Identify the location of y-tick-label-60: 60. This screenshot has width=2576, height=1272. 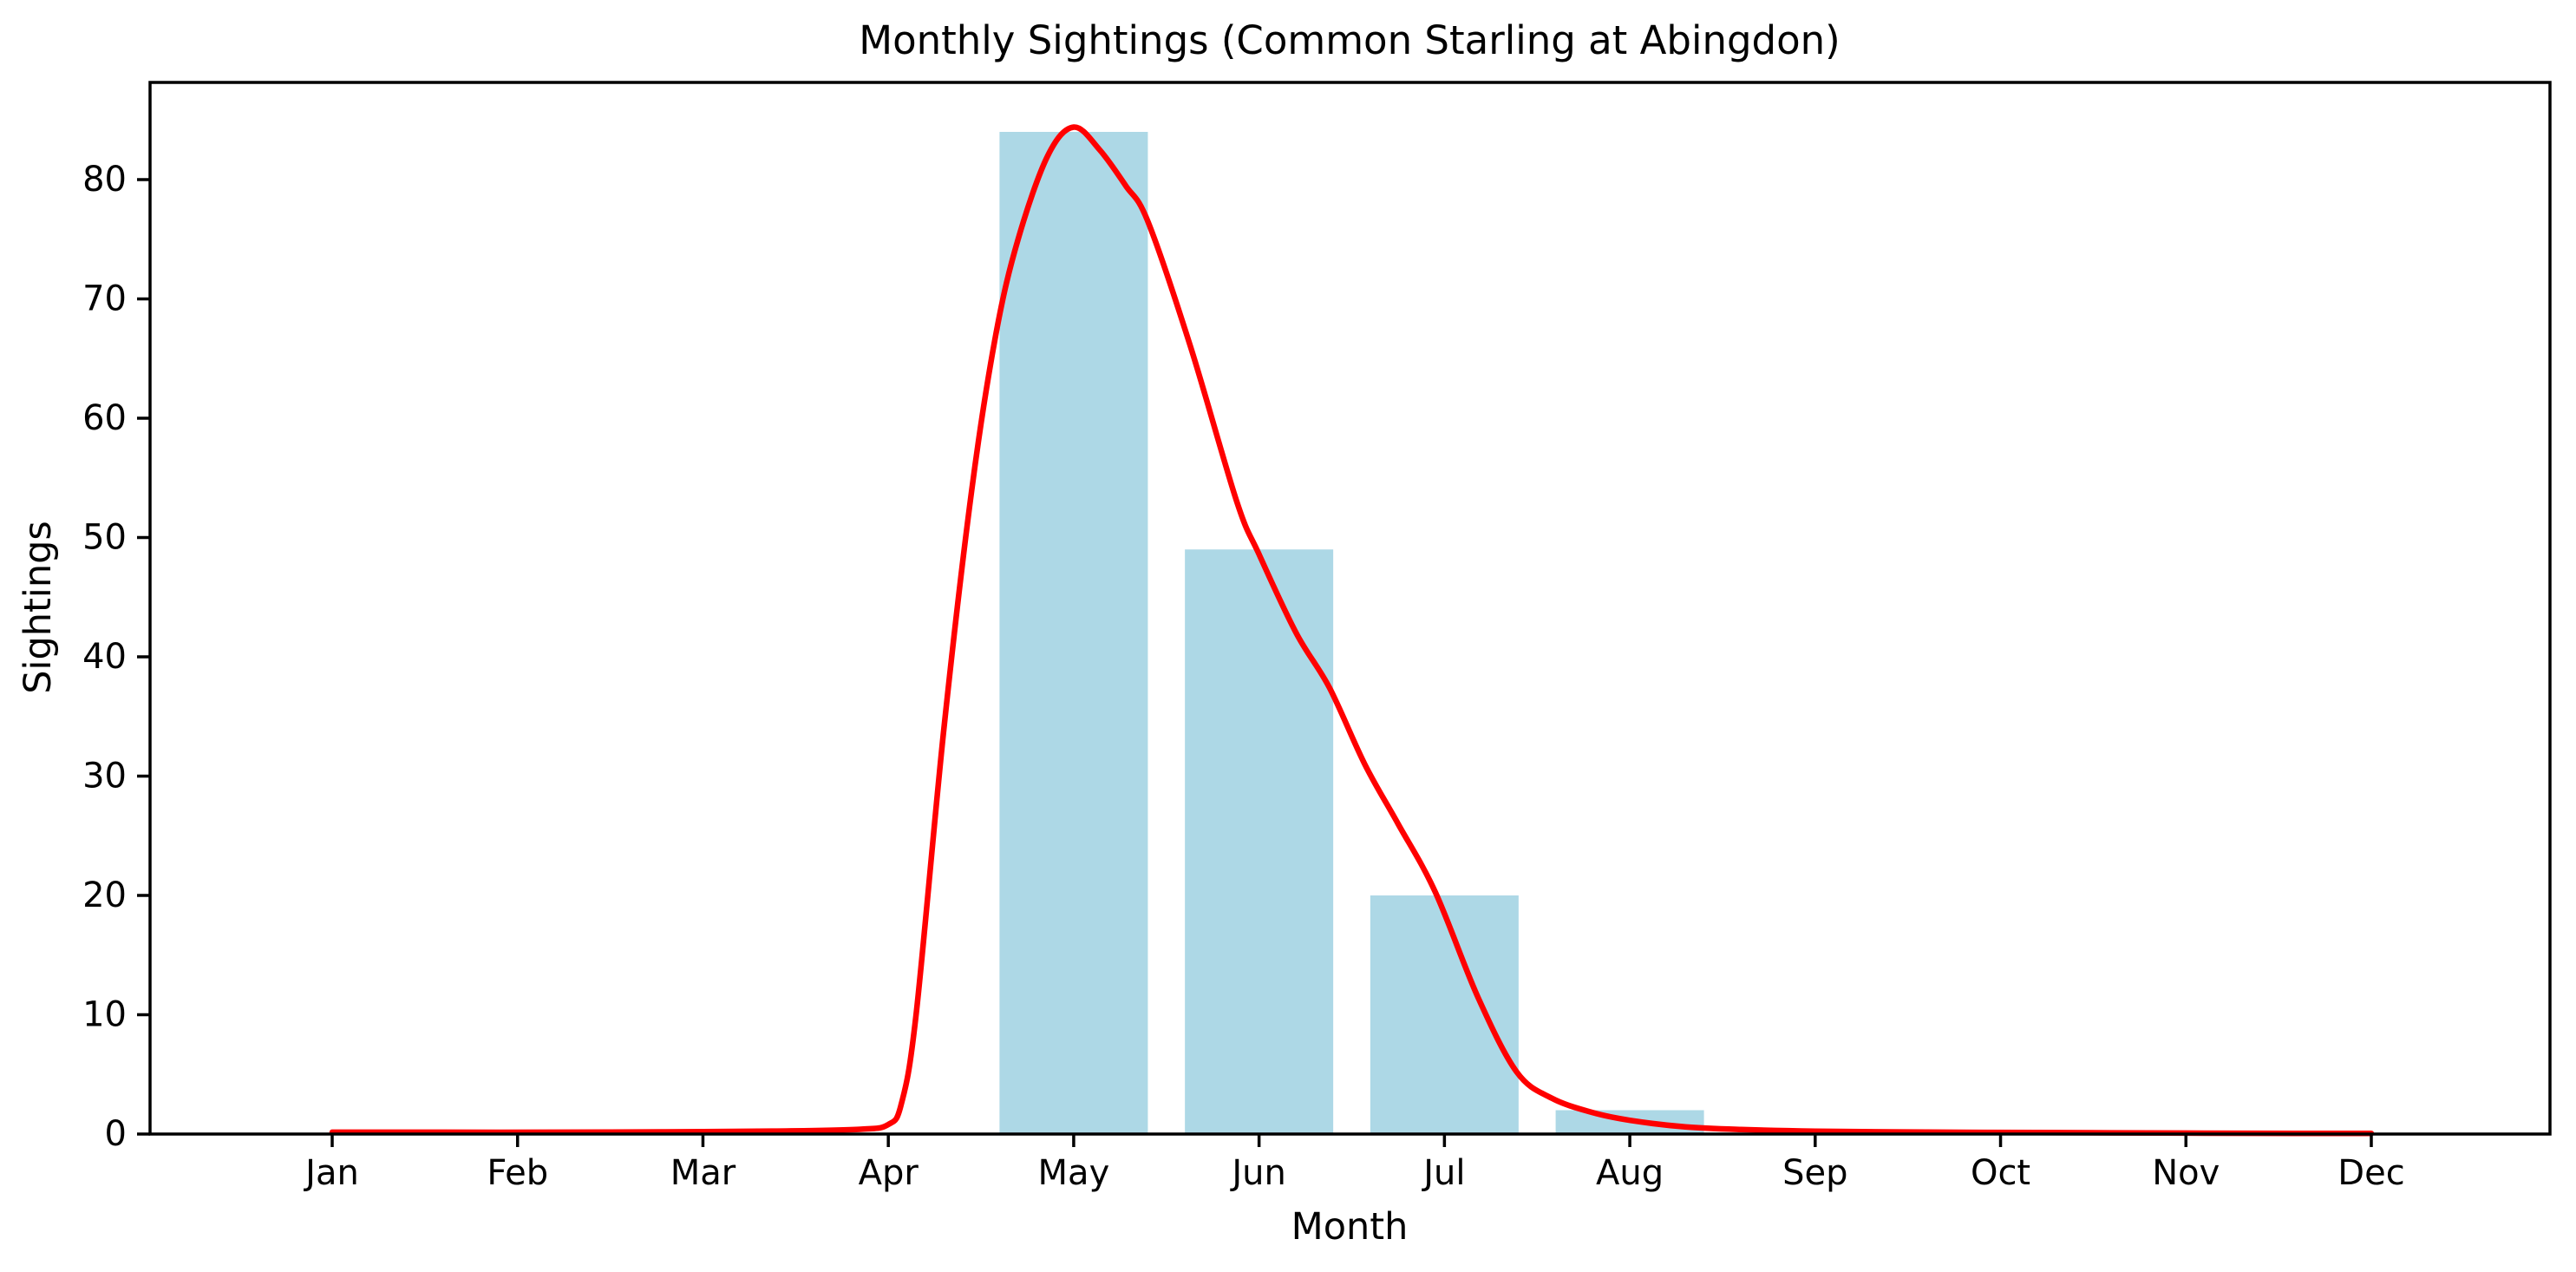
(104, 418).